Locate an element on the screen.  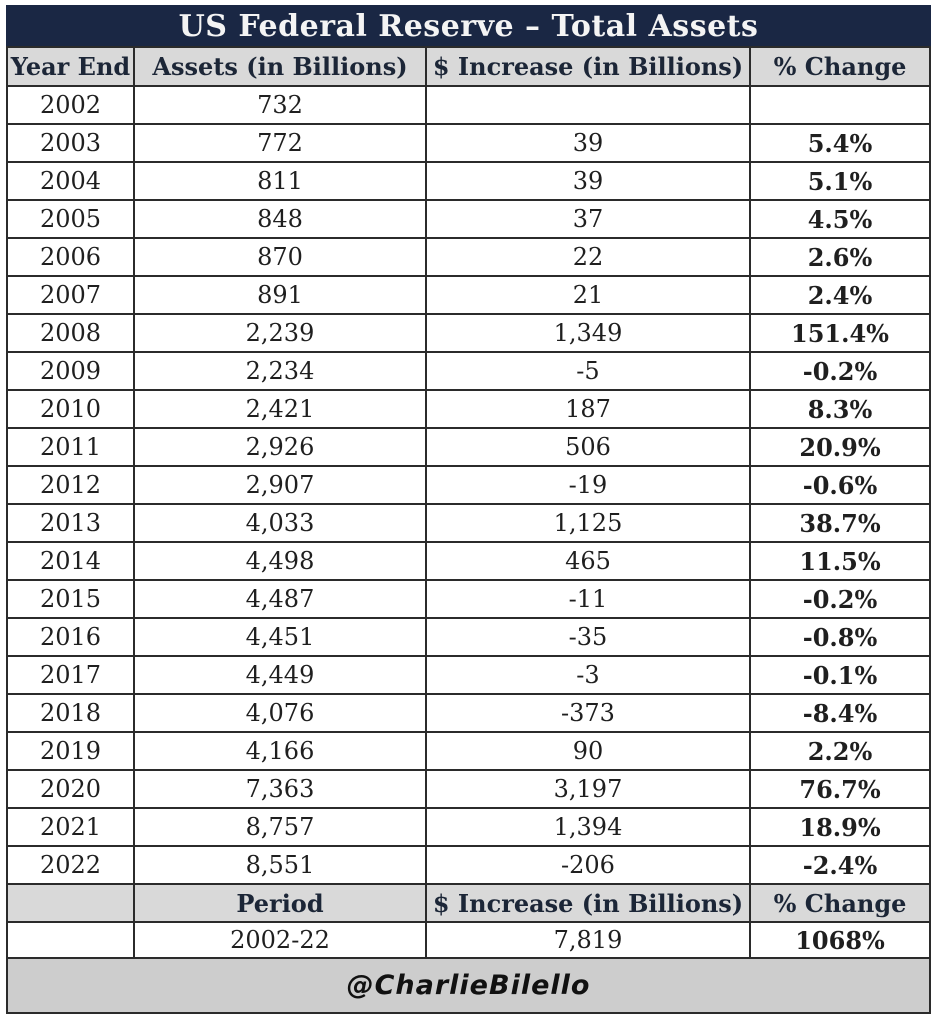
assets-cell: 4,033 is located at coordinates (280, 523).